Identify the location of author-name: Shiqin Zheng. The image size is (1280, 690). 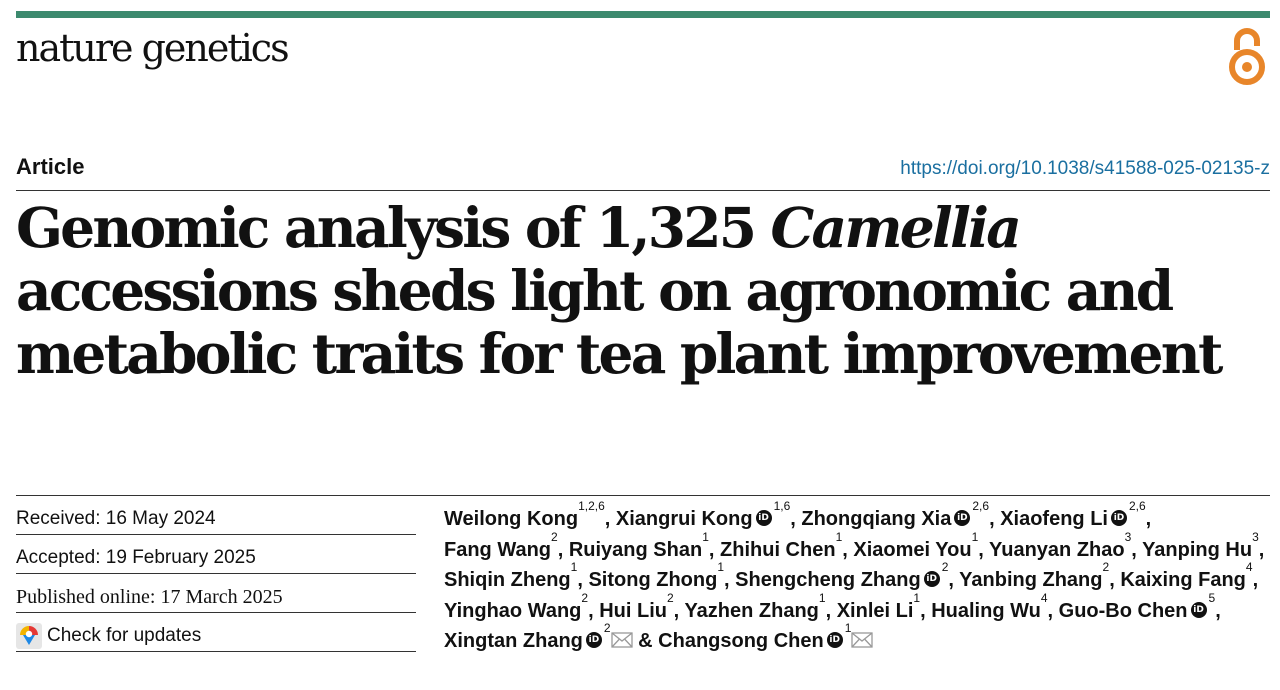
(507, 580).